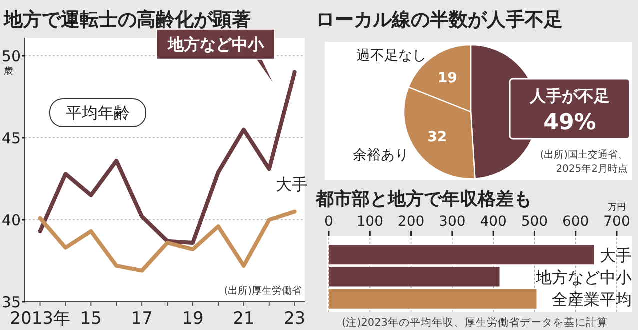  Describe the element at coordinates (438, 137) in the screenshot. I see `data-label: 32` at that location.